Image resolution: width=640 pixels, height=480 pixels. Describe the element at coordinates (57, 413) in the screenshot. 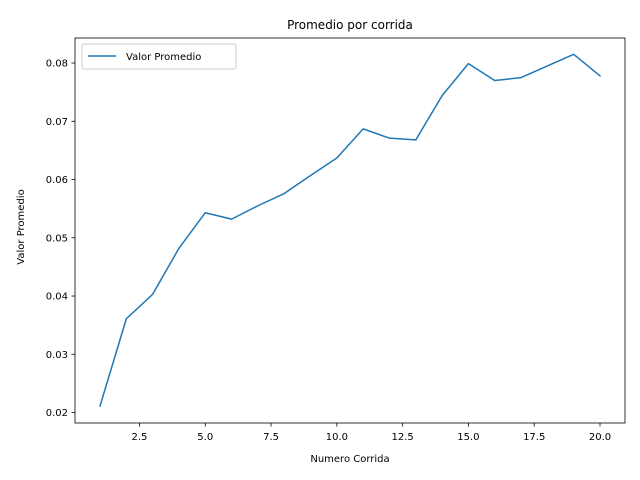

I see `y-tick-label: 0.02` at that location.